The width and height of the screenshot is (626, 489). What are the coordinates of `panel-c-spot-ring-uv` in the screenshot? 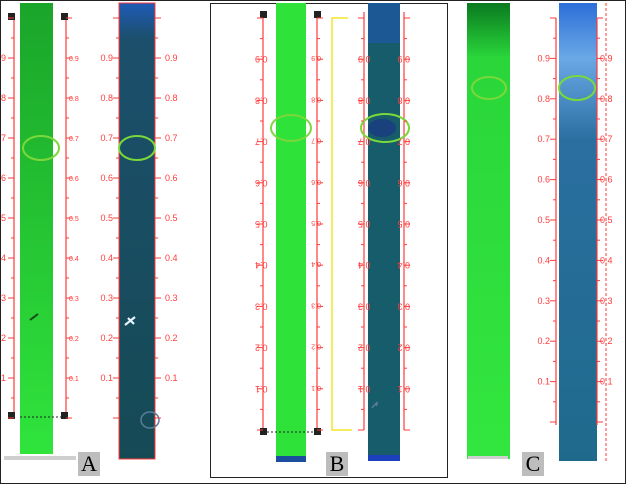 It's located at (577, 88).